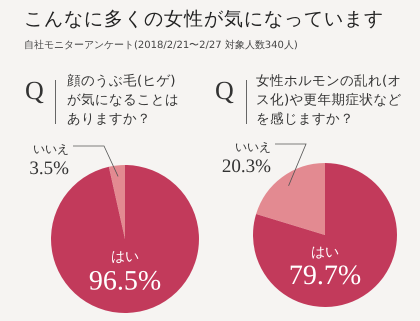 The height and width of the screenshot is (321, 420). Describe the element at coordinates (125, 280) in the screenshot. I see `data-label: 96.5%` at that location.